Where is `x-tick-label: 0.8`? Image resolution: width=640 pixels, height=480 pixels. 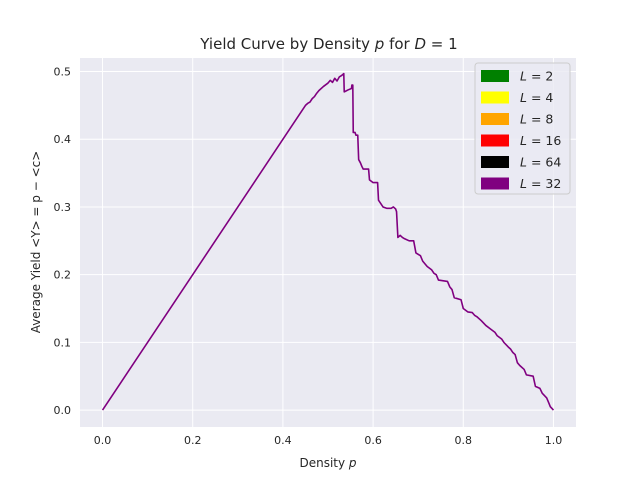 x-tick-label: 0.8 is located at coordinates (464, 440).